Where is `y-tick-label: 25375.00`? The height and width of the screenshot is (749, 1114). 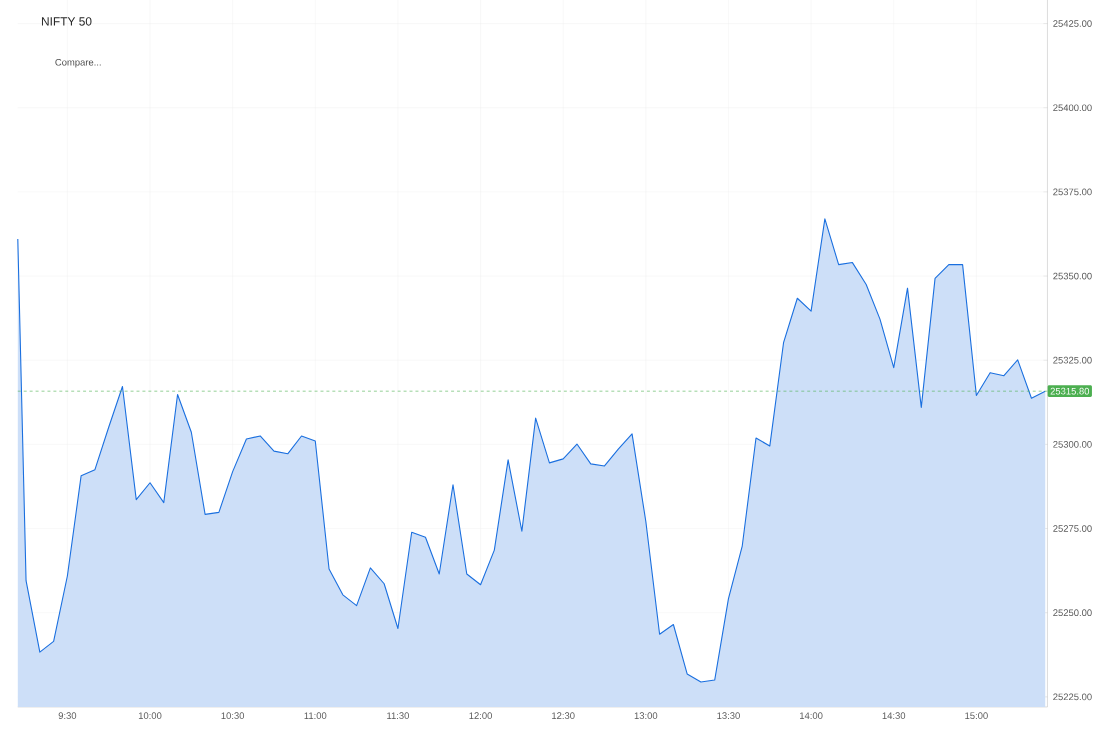
y-tick-label: 25375.00 is located at coordinates (1072, 192).